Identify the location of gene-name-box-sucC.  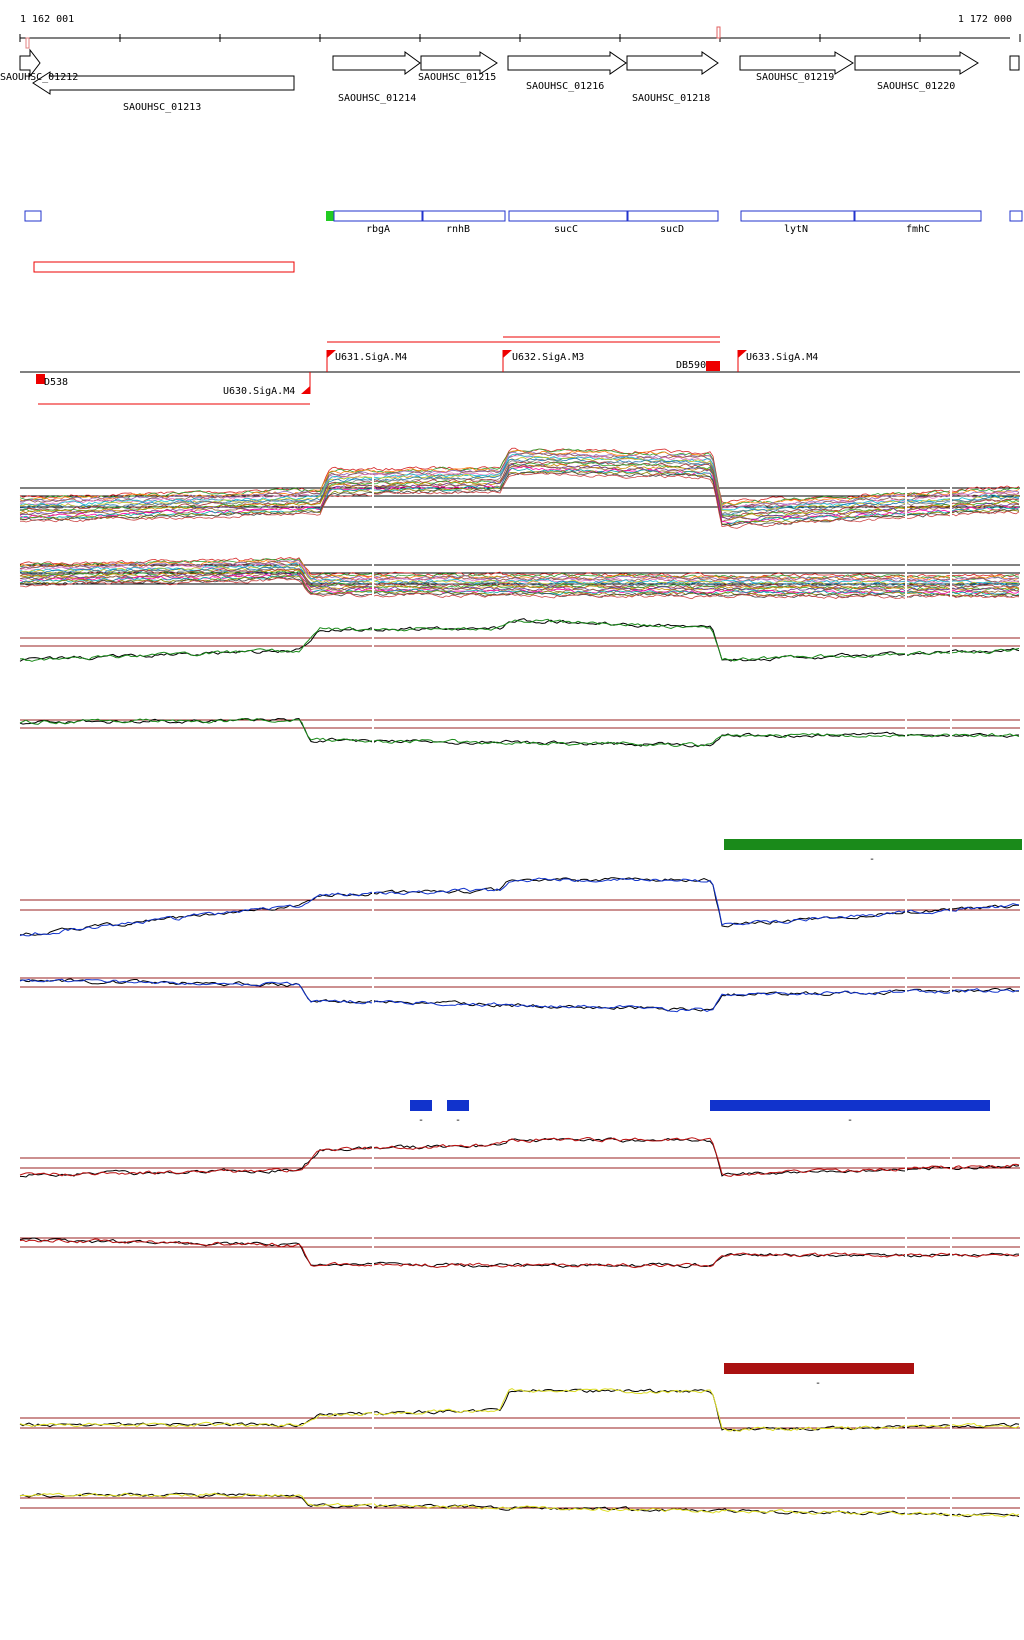
(568, 216).